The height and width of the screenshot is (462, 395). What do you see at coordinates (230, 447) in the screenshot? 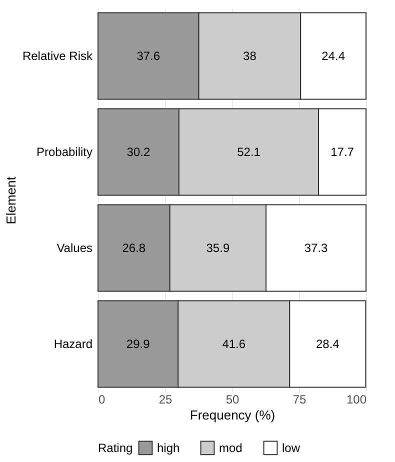
I see `legend-label: mod` at bounding box center [230, 447].